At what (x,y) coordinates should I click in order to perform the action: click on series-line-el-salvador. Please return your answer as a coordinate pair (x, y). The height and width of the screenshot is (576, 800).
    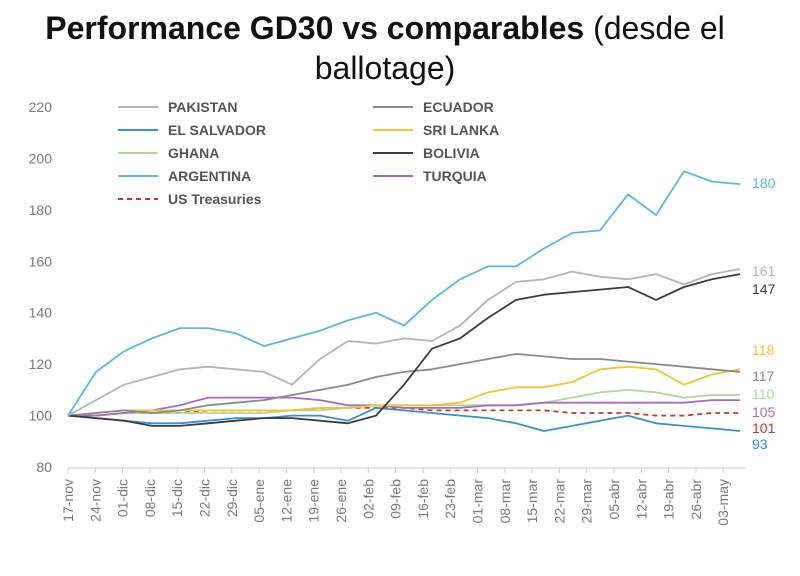
    Looking at the image, I should click on (404, 419).